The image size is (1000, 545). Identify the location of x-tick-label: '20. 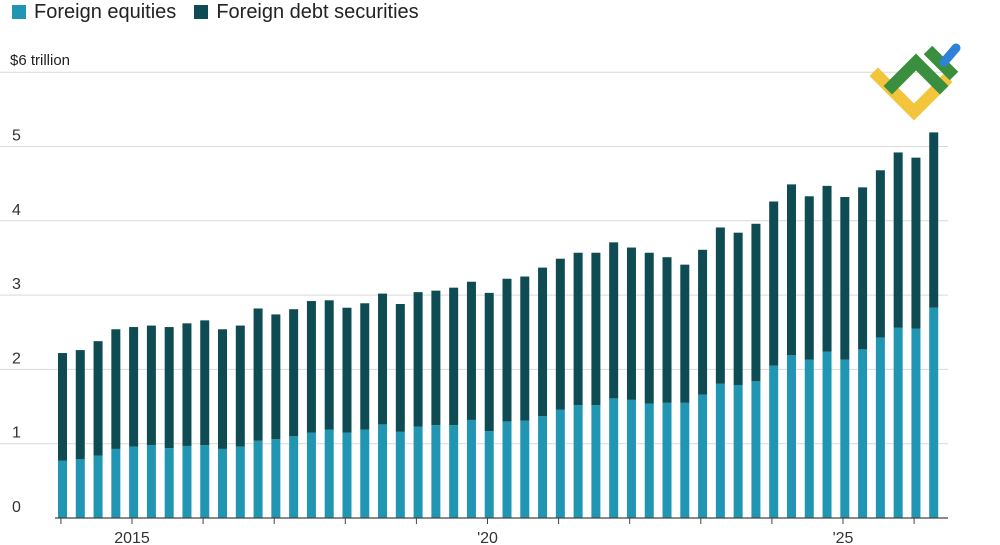
(487, 537).